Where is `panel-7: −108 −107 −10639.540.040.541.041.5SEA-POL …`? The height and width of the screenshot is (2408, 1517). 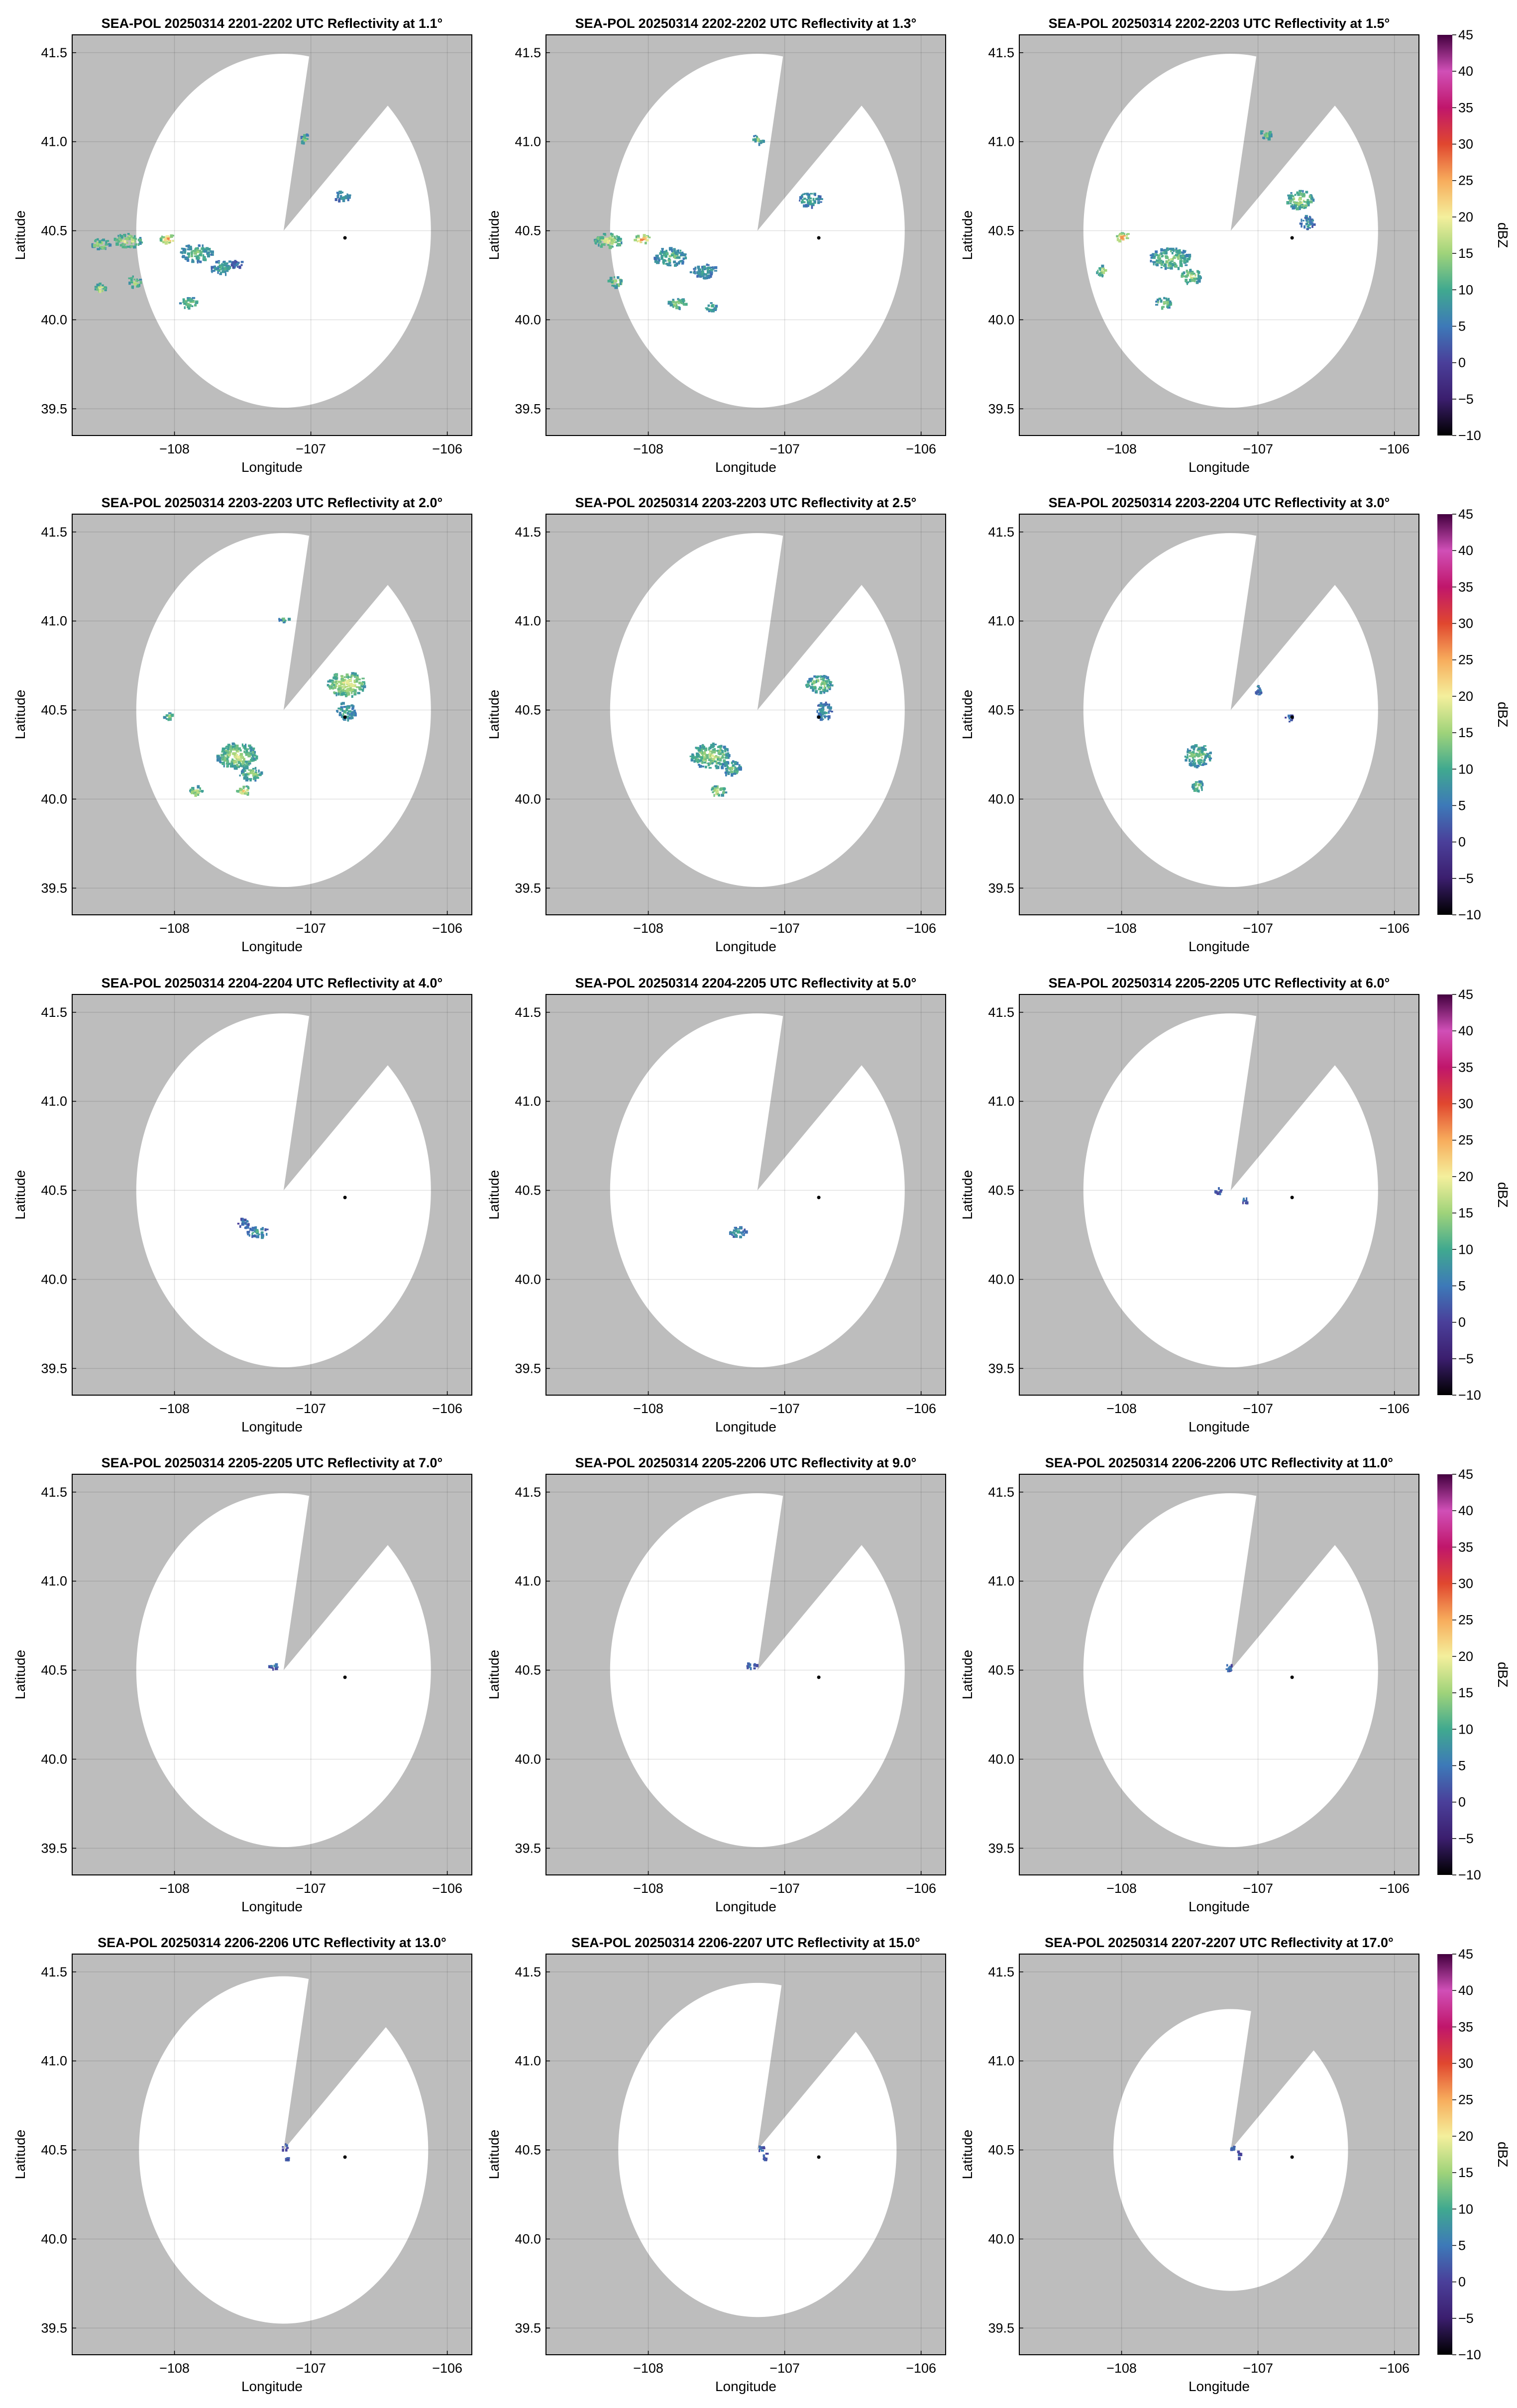
panel-7: −108 −107 −10639.540.040.541.041.5SEA-POL … is located at coordinates (242, 1205).